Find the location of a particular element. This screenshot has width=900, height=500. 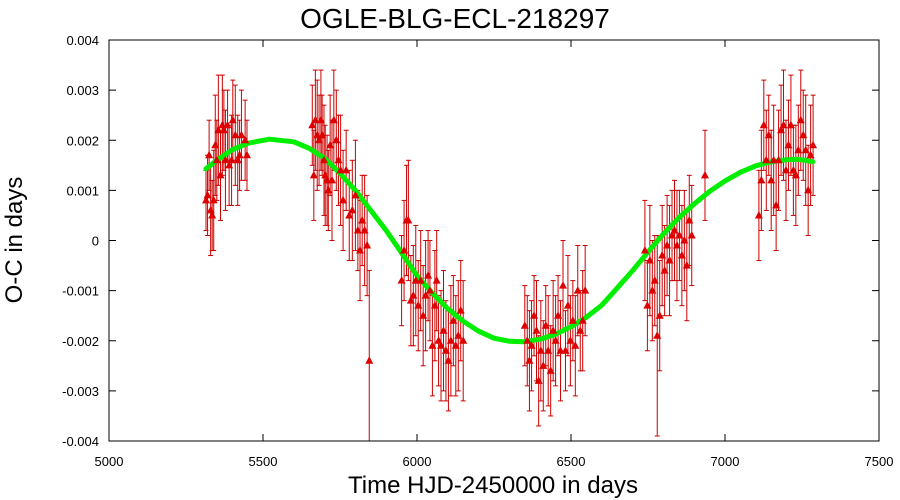

x-tick-label: 5000 is located at coordinates (109, 461).